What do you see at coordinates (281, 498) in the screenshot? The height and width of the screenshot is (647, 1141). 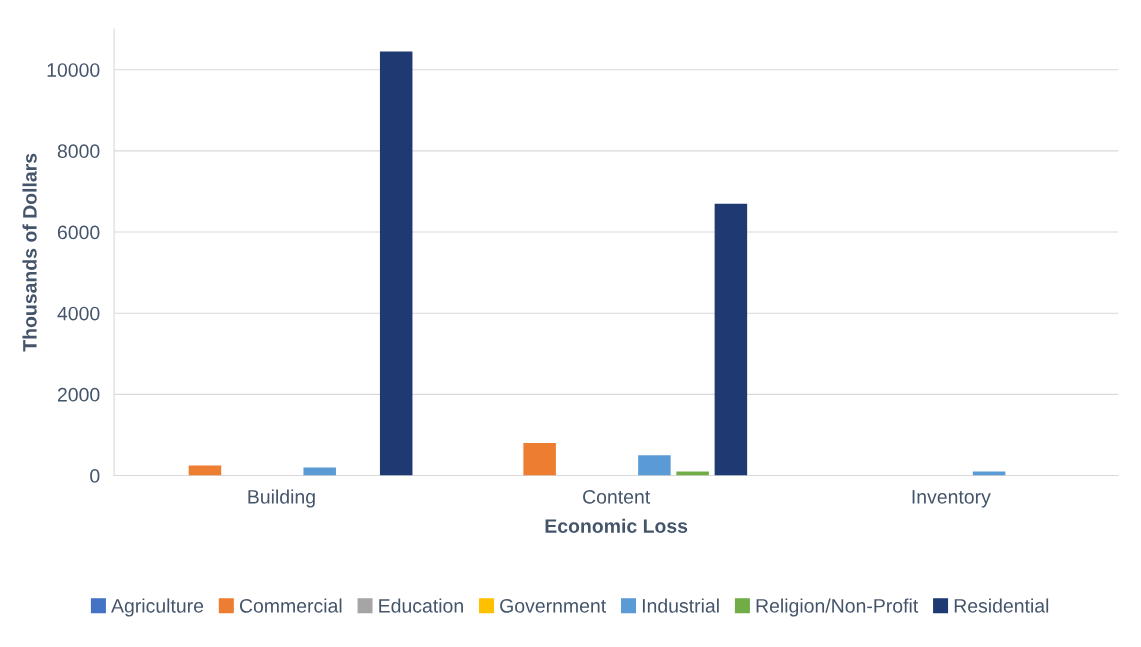 I see `x-tick-label: Building` at bounding box center [281, 498].